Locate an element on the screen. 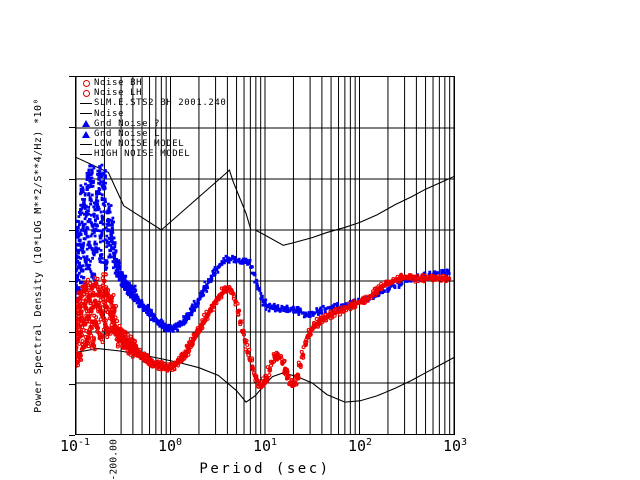 The image size is (640, 480). legend-item: LOW NOISE MODEL is located at coordinates (152, 144).